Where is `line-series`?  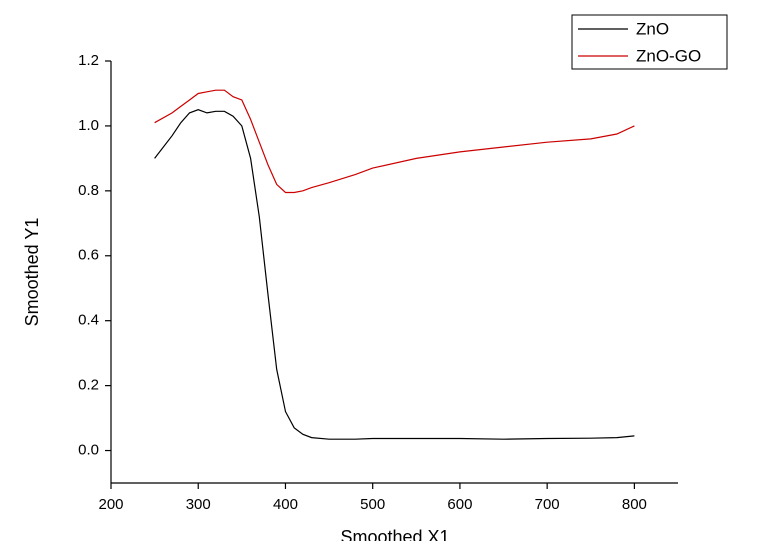
line-series is located at coordinates (394, 141).